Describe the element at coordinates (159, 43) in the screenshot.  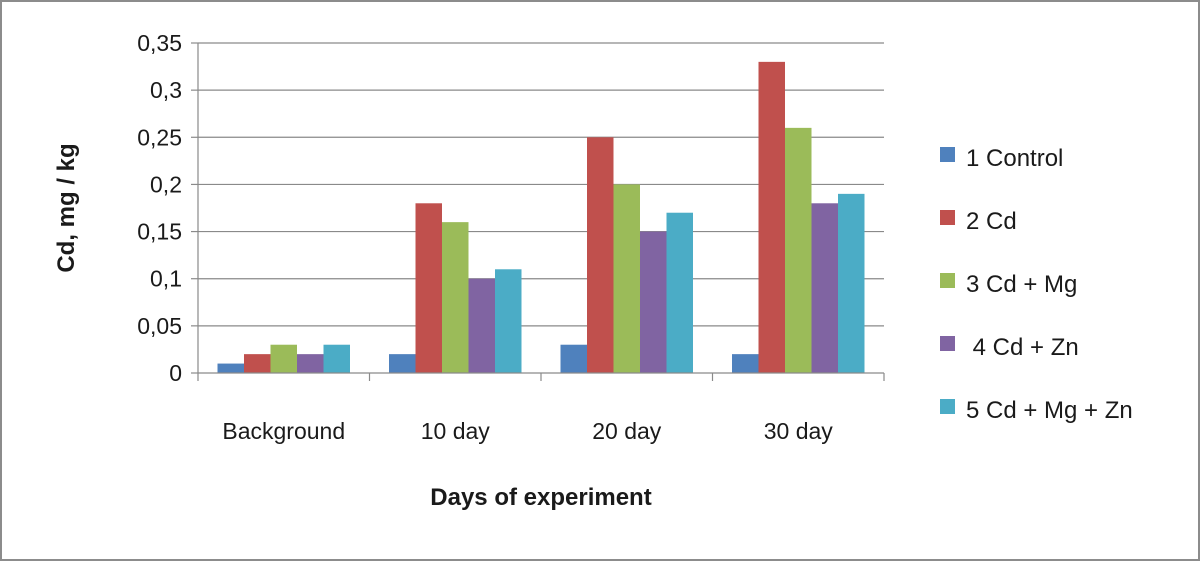
I see `y-tick-label: 0,35` at that location.